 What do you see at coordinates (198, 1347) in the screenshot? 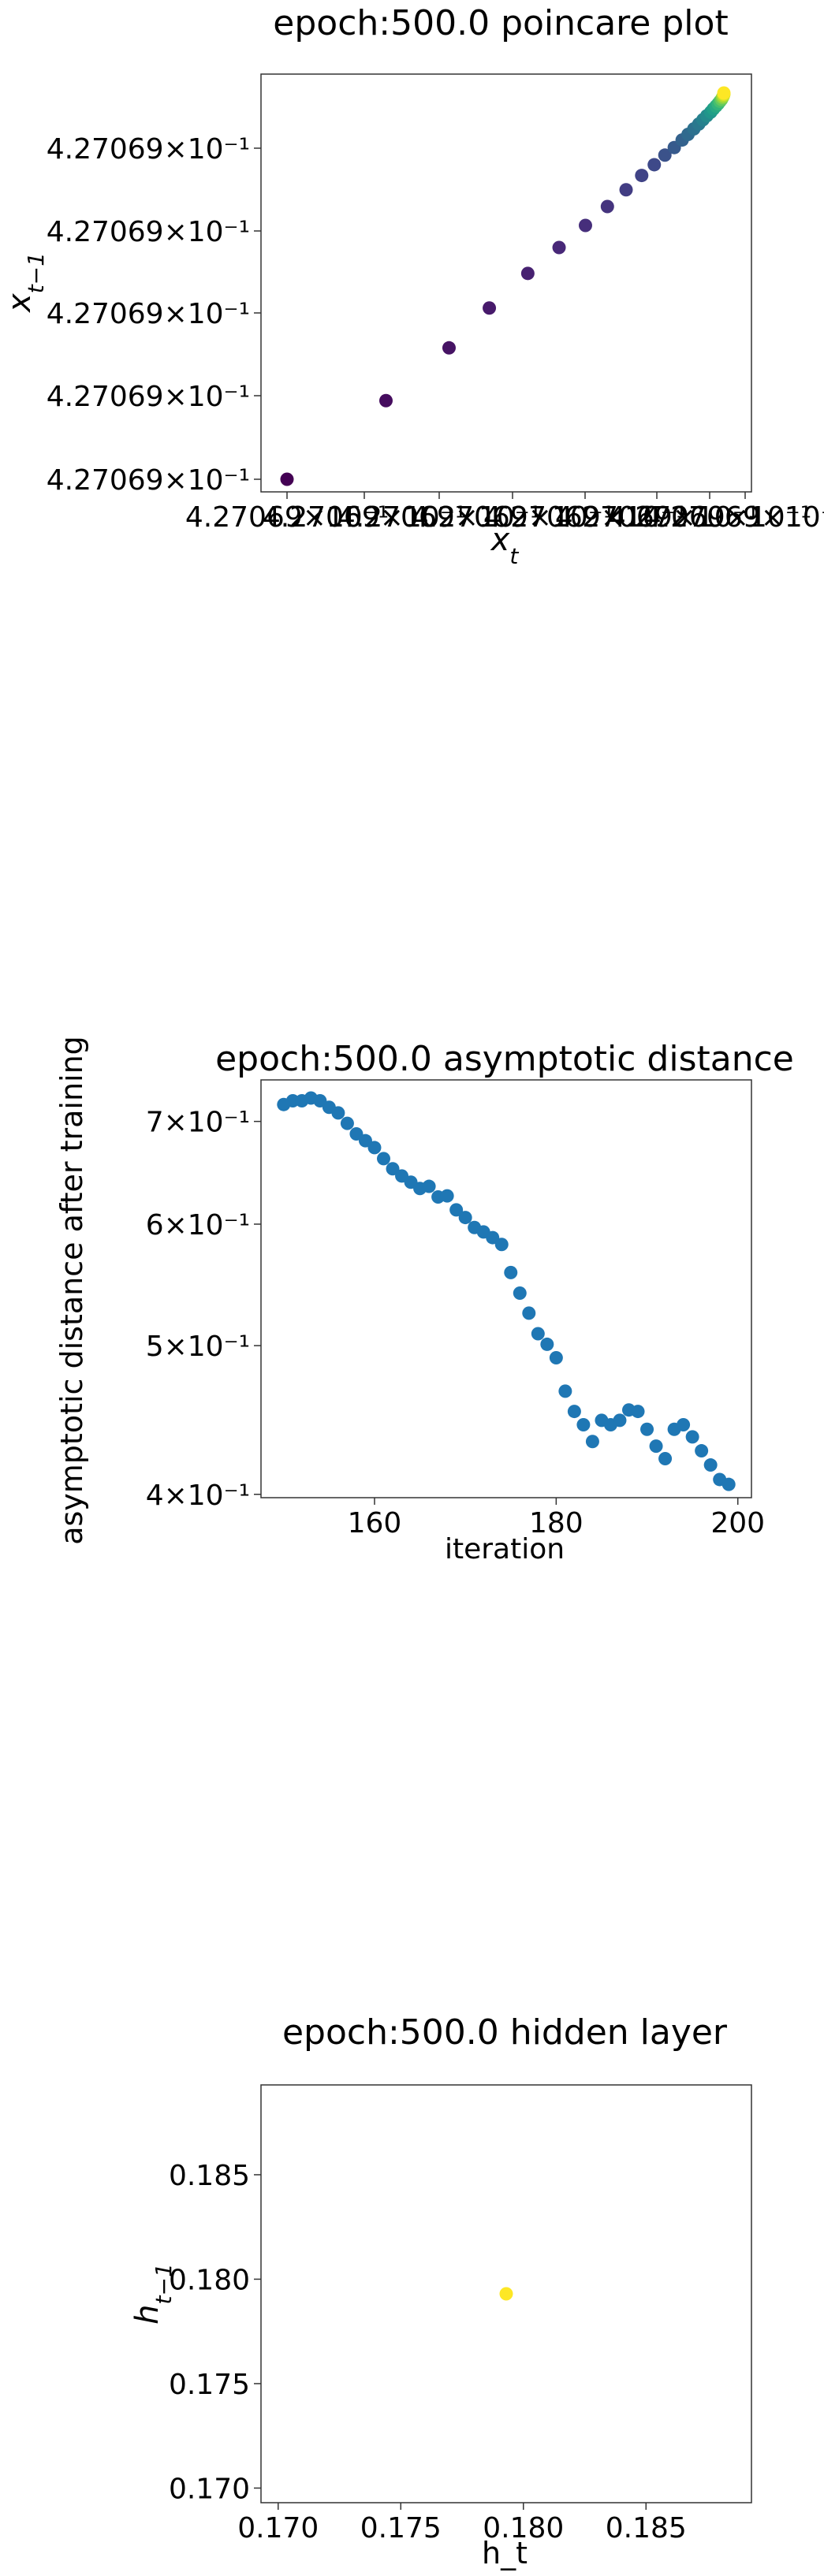
I see `y-tick-label: 5×10⁻¹` at bounding box center [198, 1347].